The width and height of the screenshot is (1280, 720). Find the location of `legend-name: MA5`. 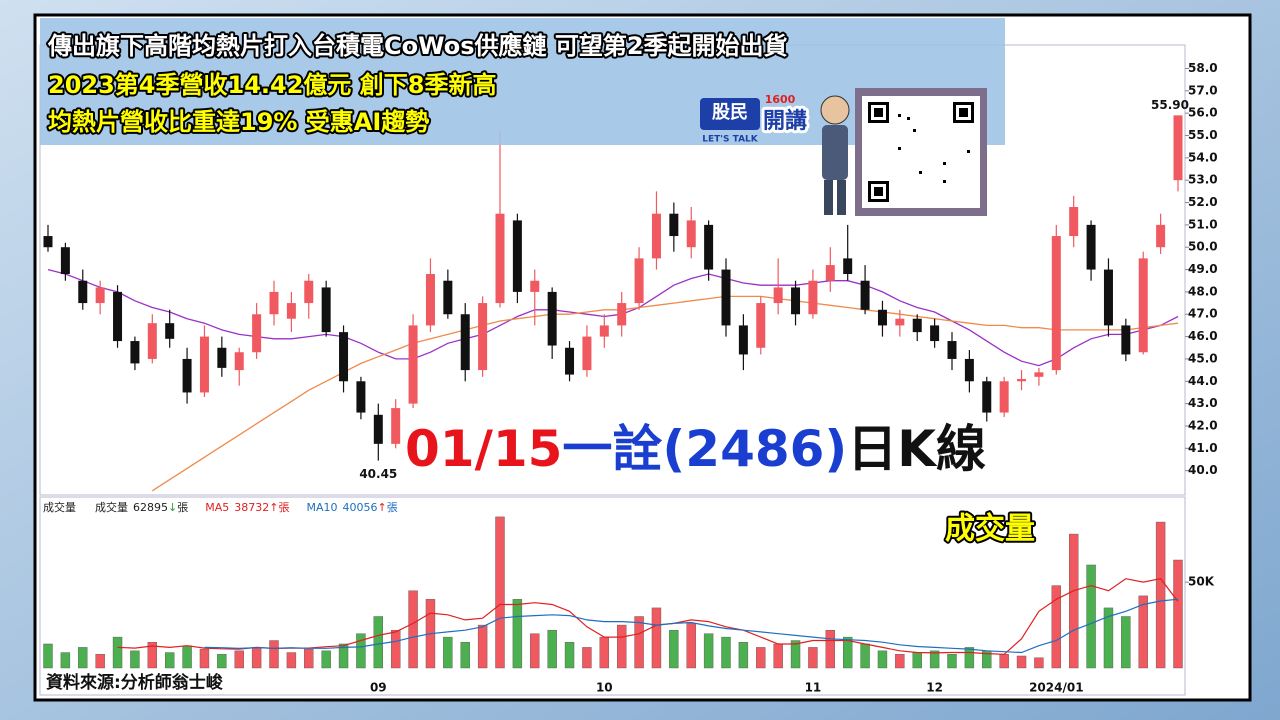

legend-name: MA5 is located at coordinates (217, 507).